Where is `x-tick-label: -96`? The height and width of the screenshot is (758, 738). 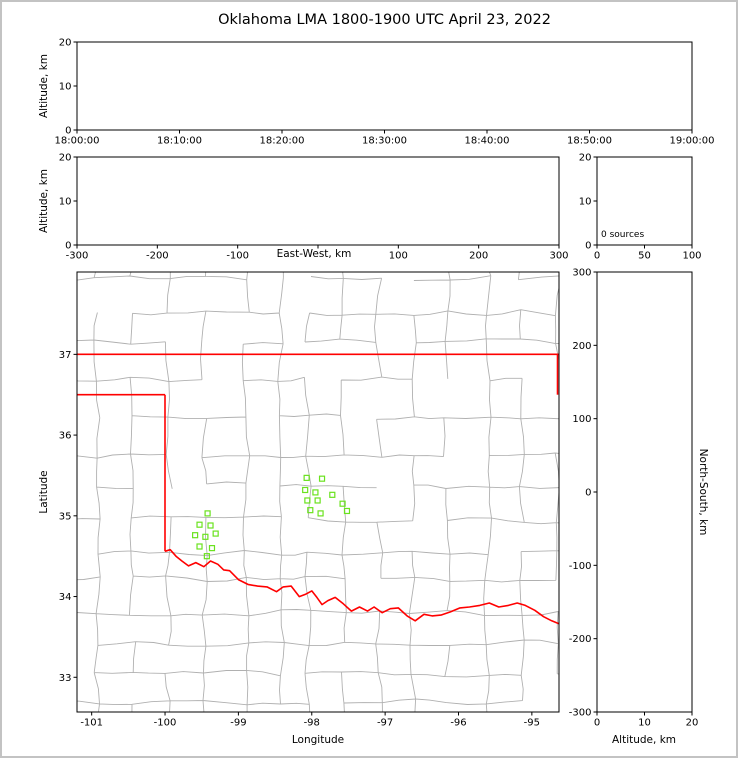
x-tick-label: -96 is located at coordinates (458, 723).